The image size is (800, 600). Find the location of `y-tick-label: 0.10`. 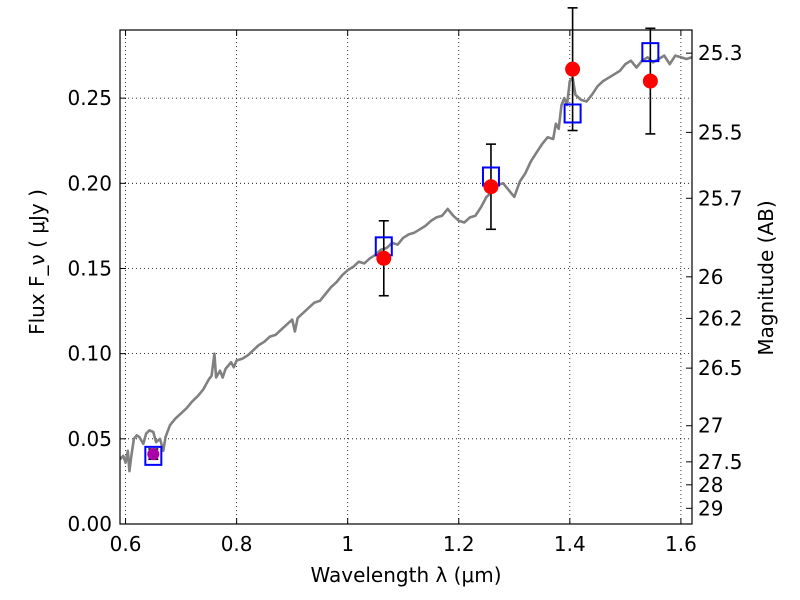

y-tick-label: 0.10 is located at coordinates (89, 354).